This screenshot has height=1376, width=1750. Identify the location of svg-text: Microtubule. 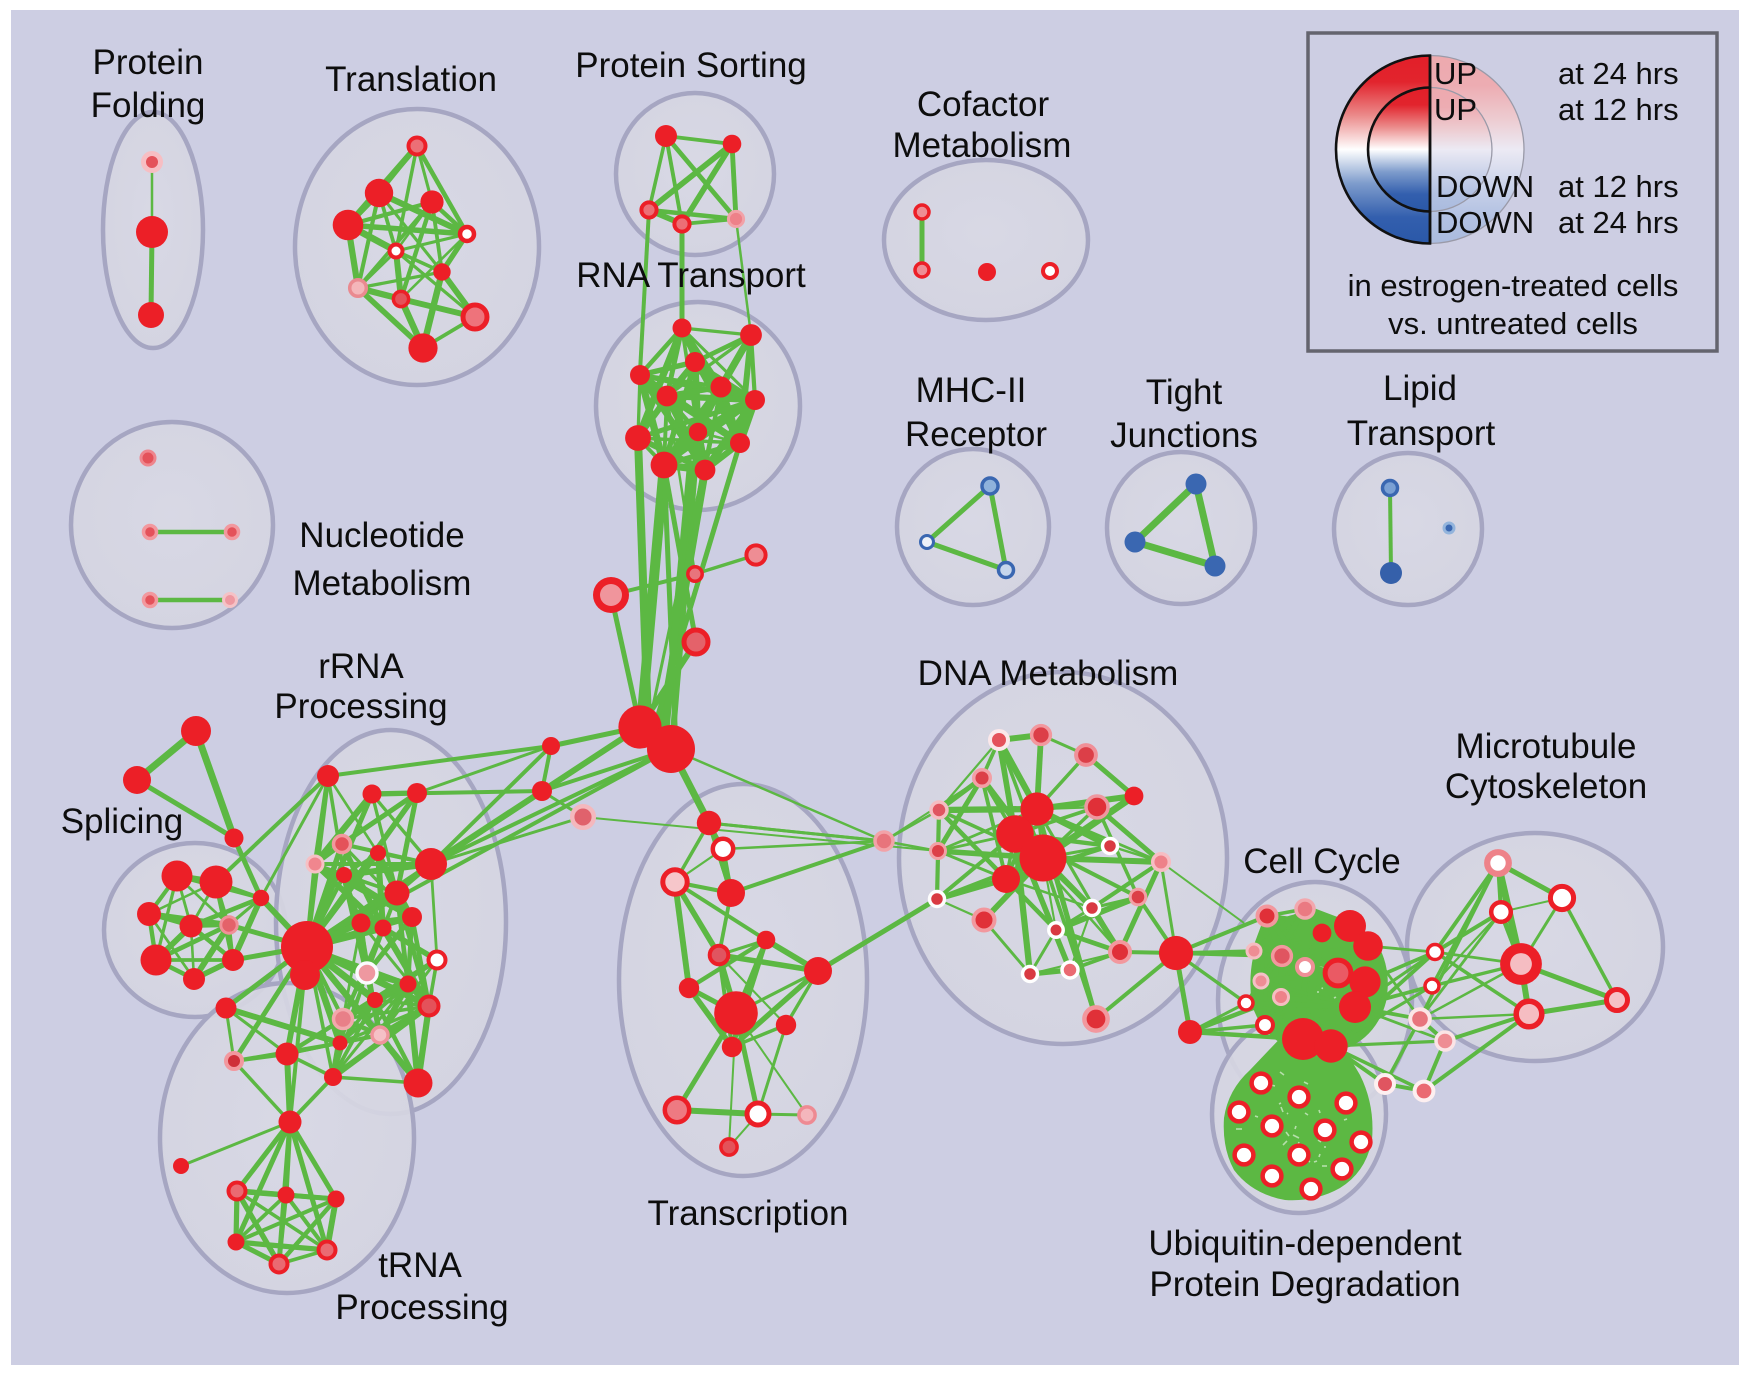
(1546, 746).